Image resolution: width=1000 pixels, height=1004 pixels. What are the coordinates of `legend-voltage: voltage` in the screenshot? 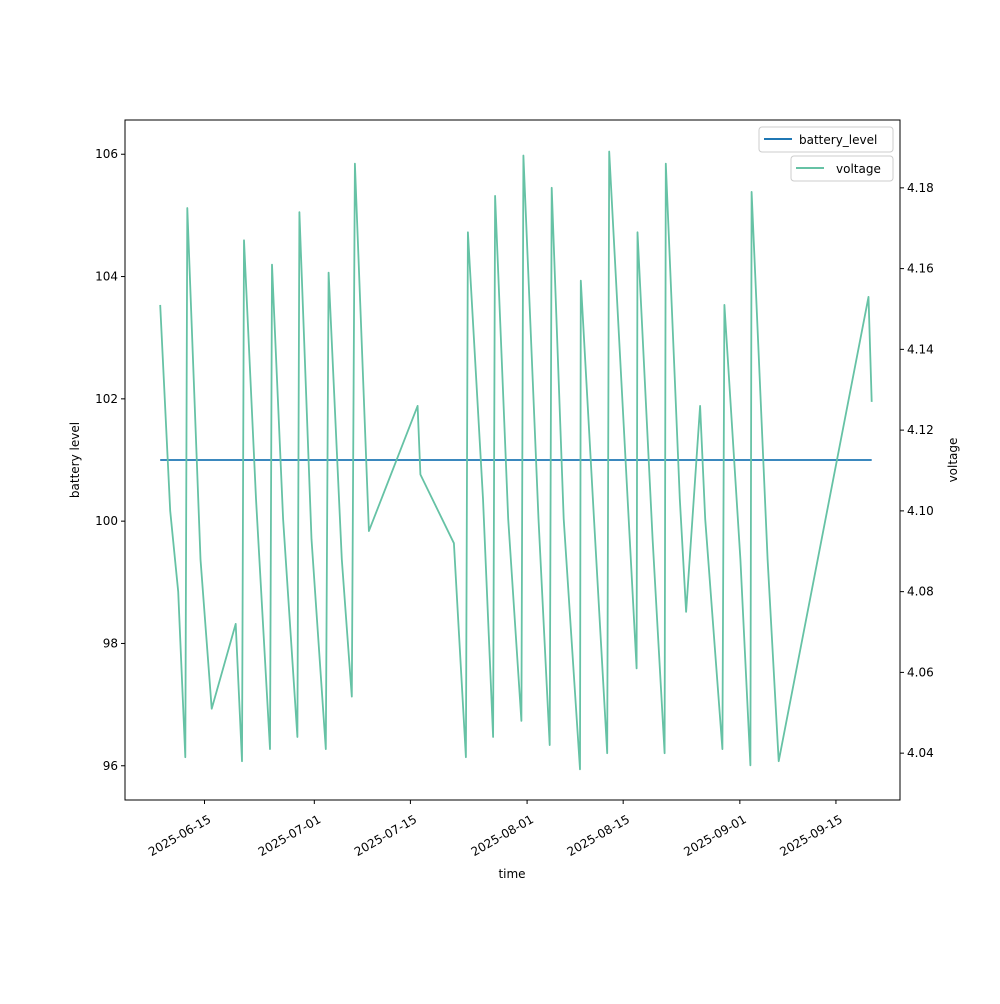 It's located at (842, 168).